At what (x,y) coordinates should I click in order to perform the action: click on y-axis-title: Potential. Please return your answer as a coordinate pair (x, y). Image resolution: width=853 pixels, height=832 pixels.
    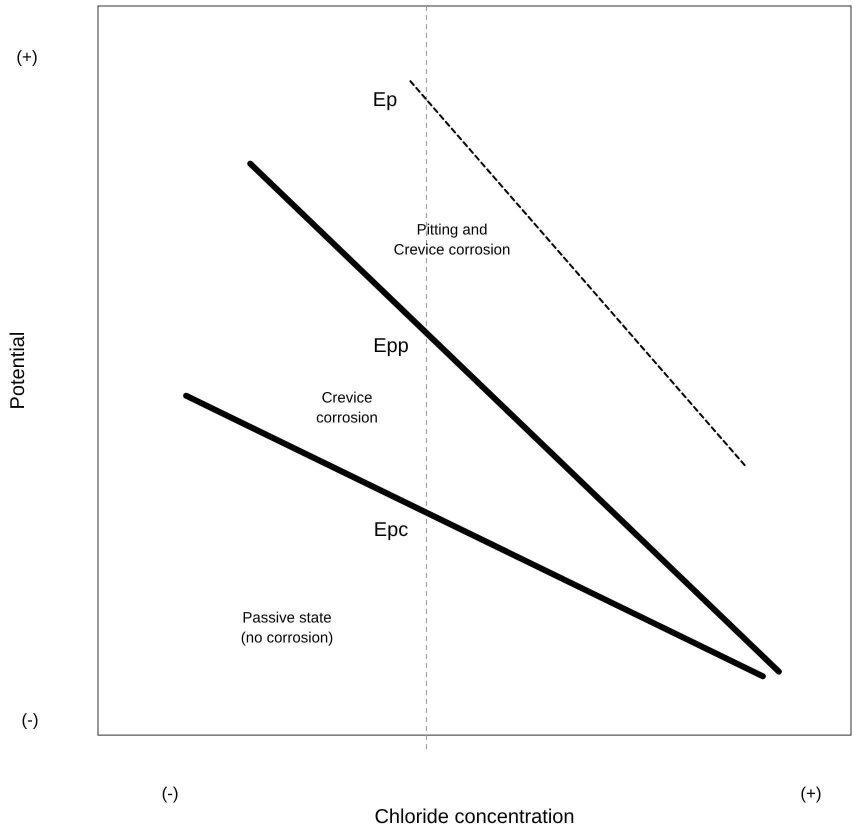
    Looking at the image, I should click on (18, 371).